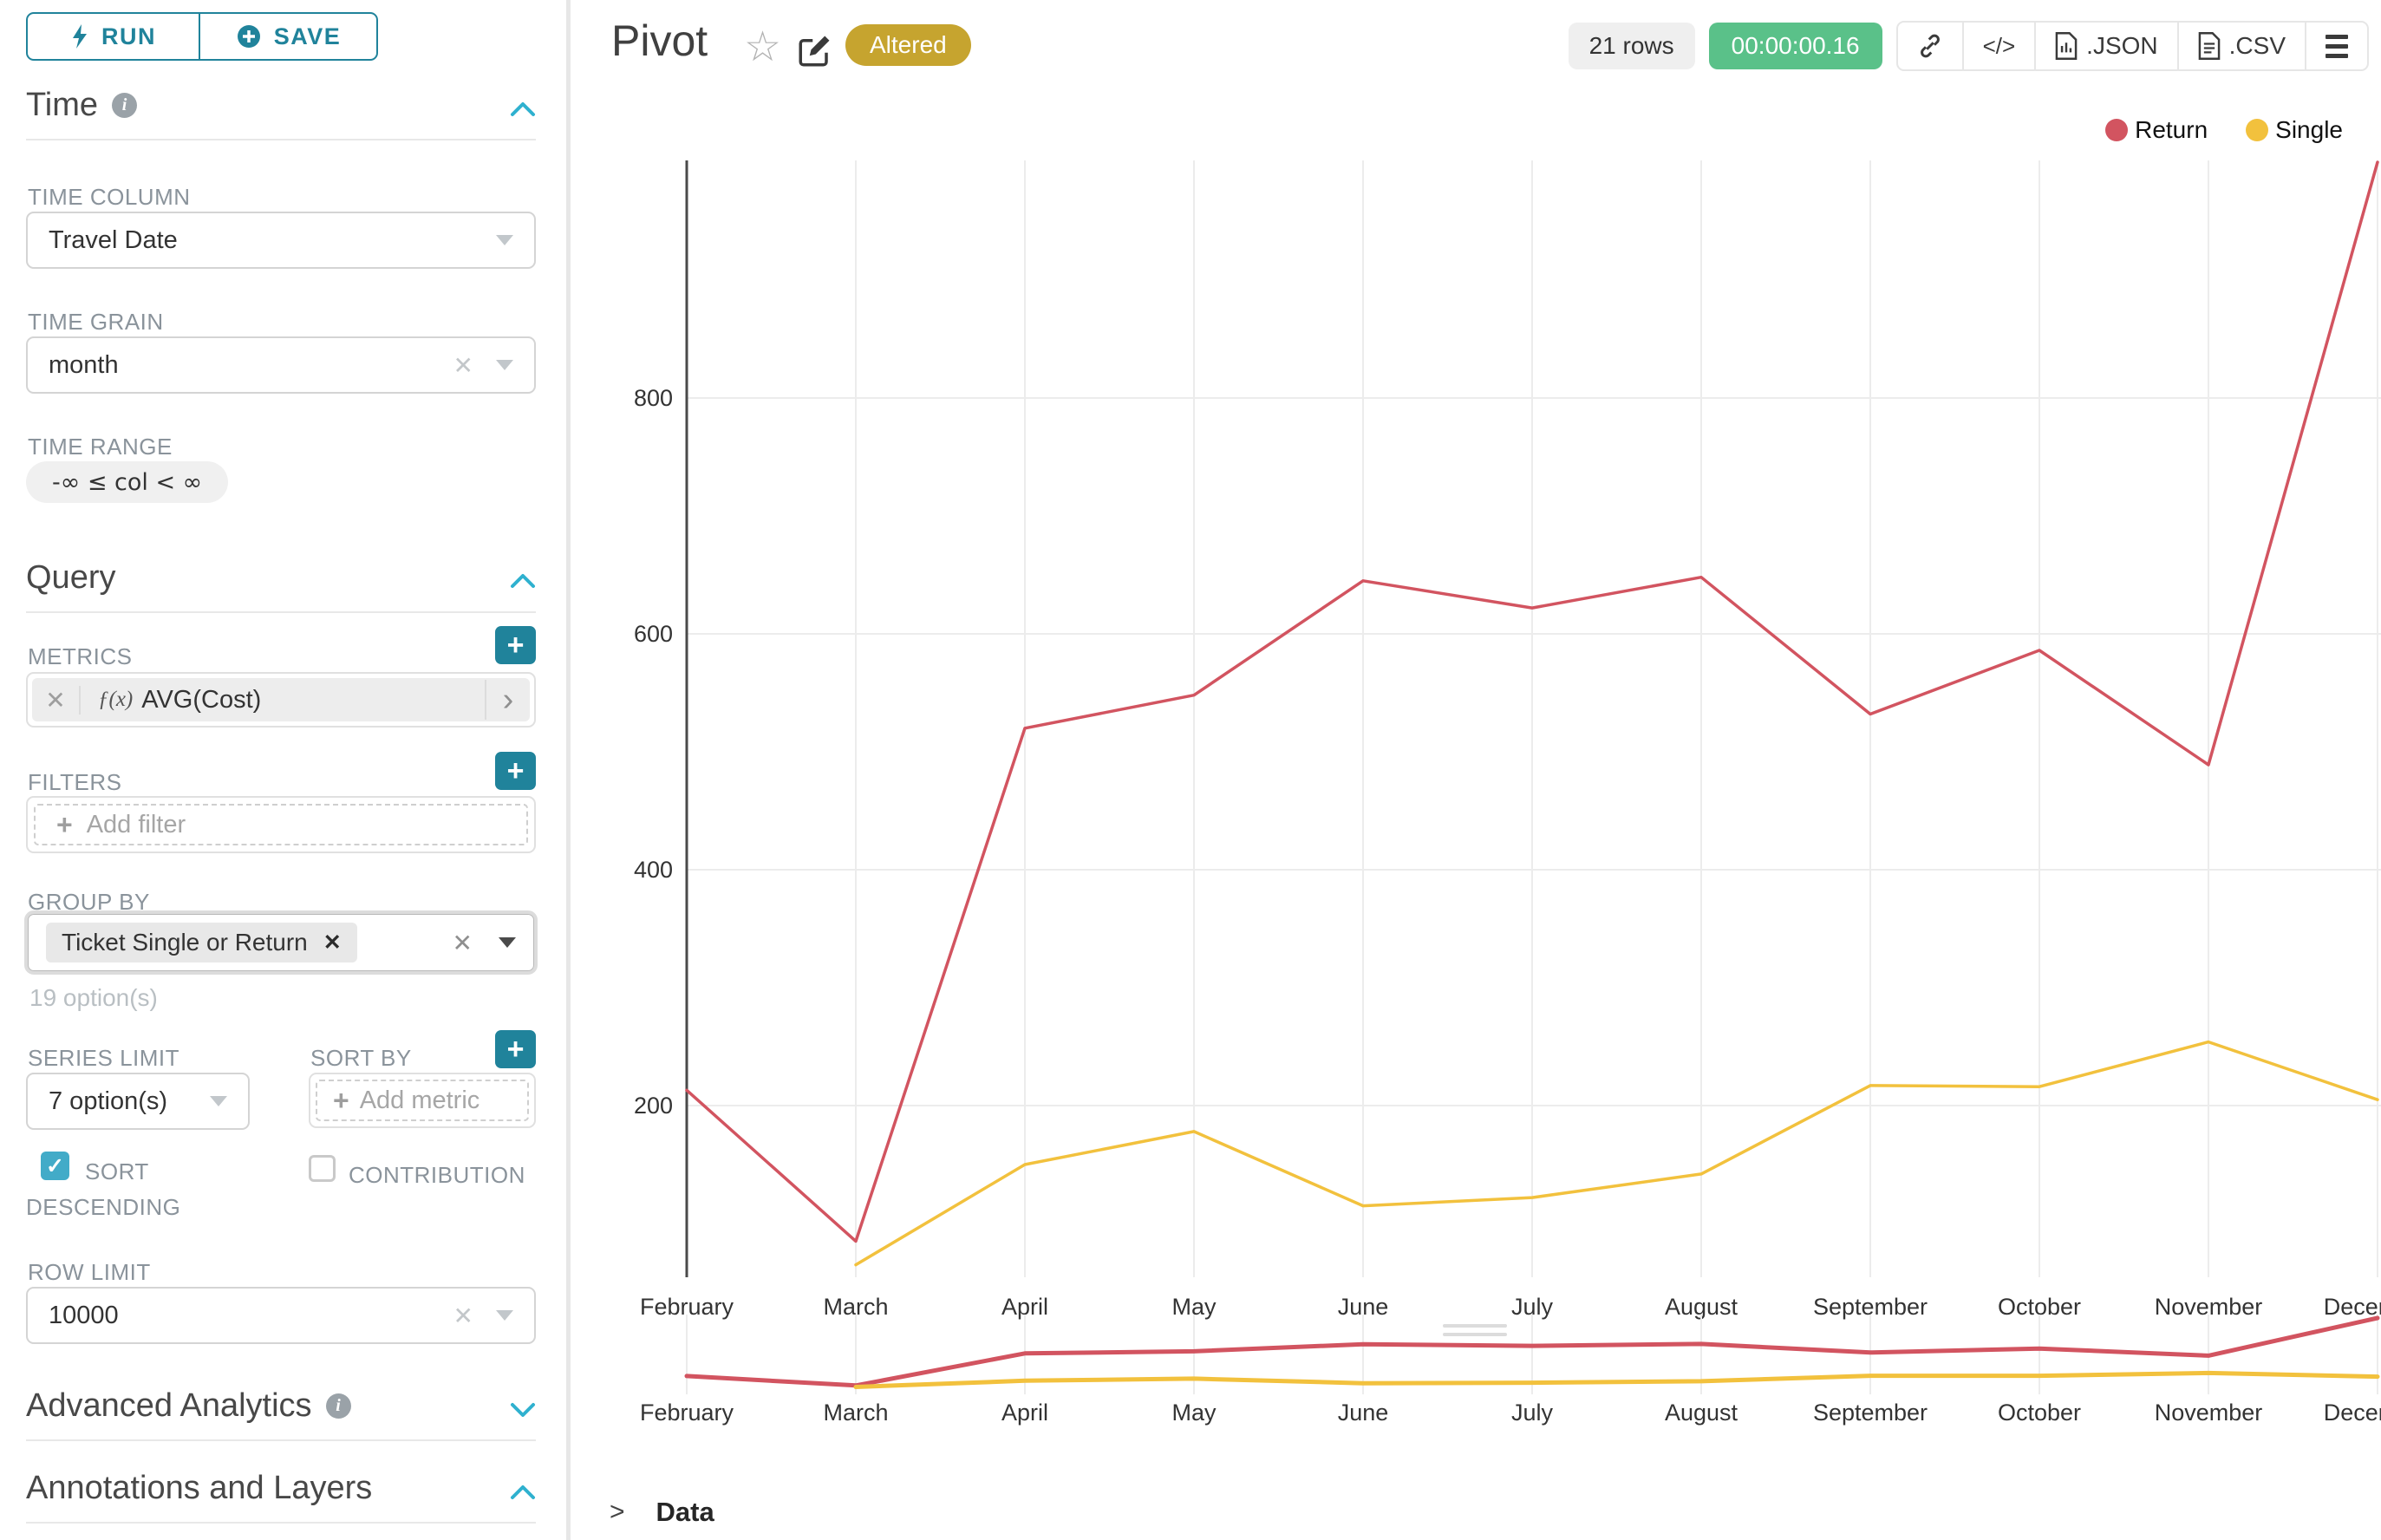 This screenshot has width=2381, height=1540. Describe the element at coordinates (2241, 46) in the screenshot. I see `export-csv-button: .CSV` at that location.